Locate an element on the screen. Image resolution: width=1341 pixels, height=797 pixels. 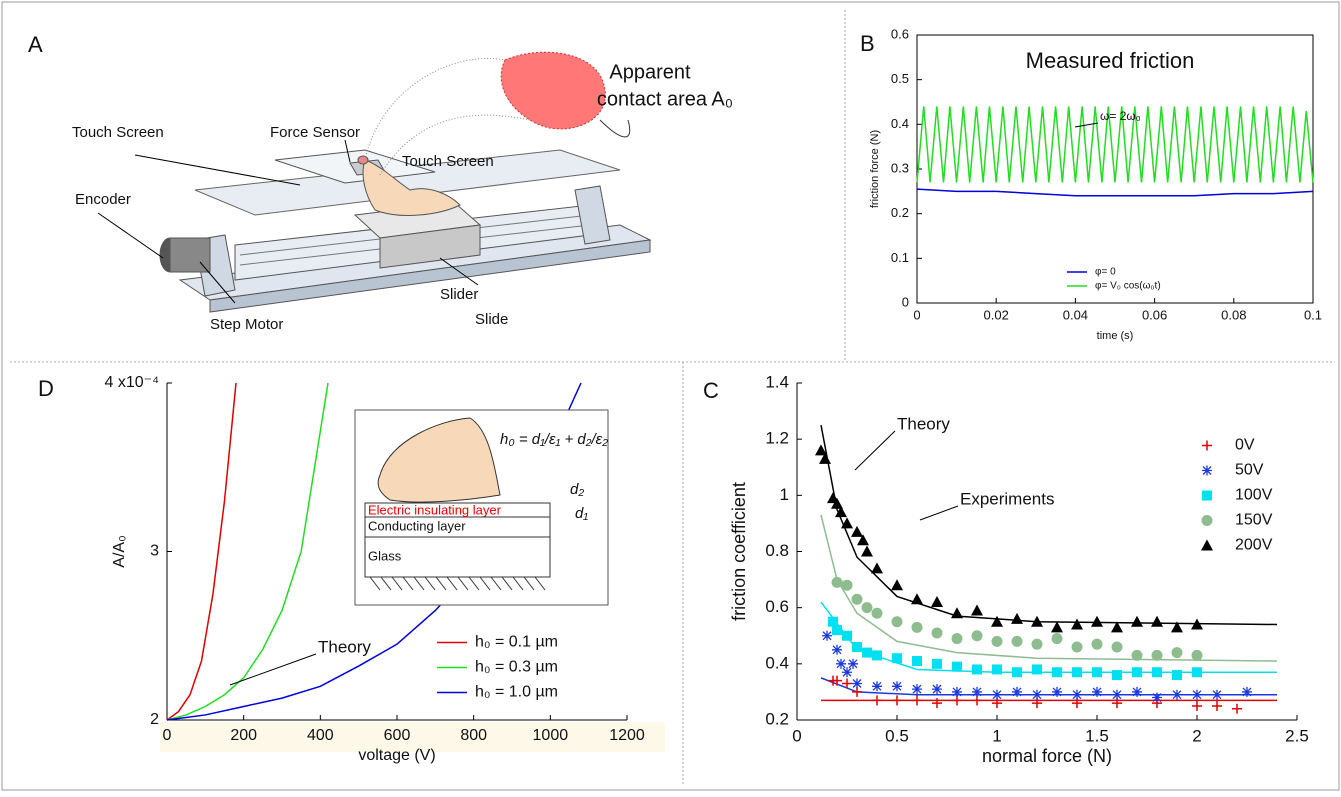
diagram-label: contact area A₀ is located at coordinates (665, 99).